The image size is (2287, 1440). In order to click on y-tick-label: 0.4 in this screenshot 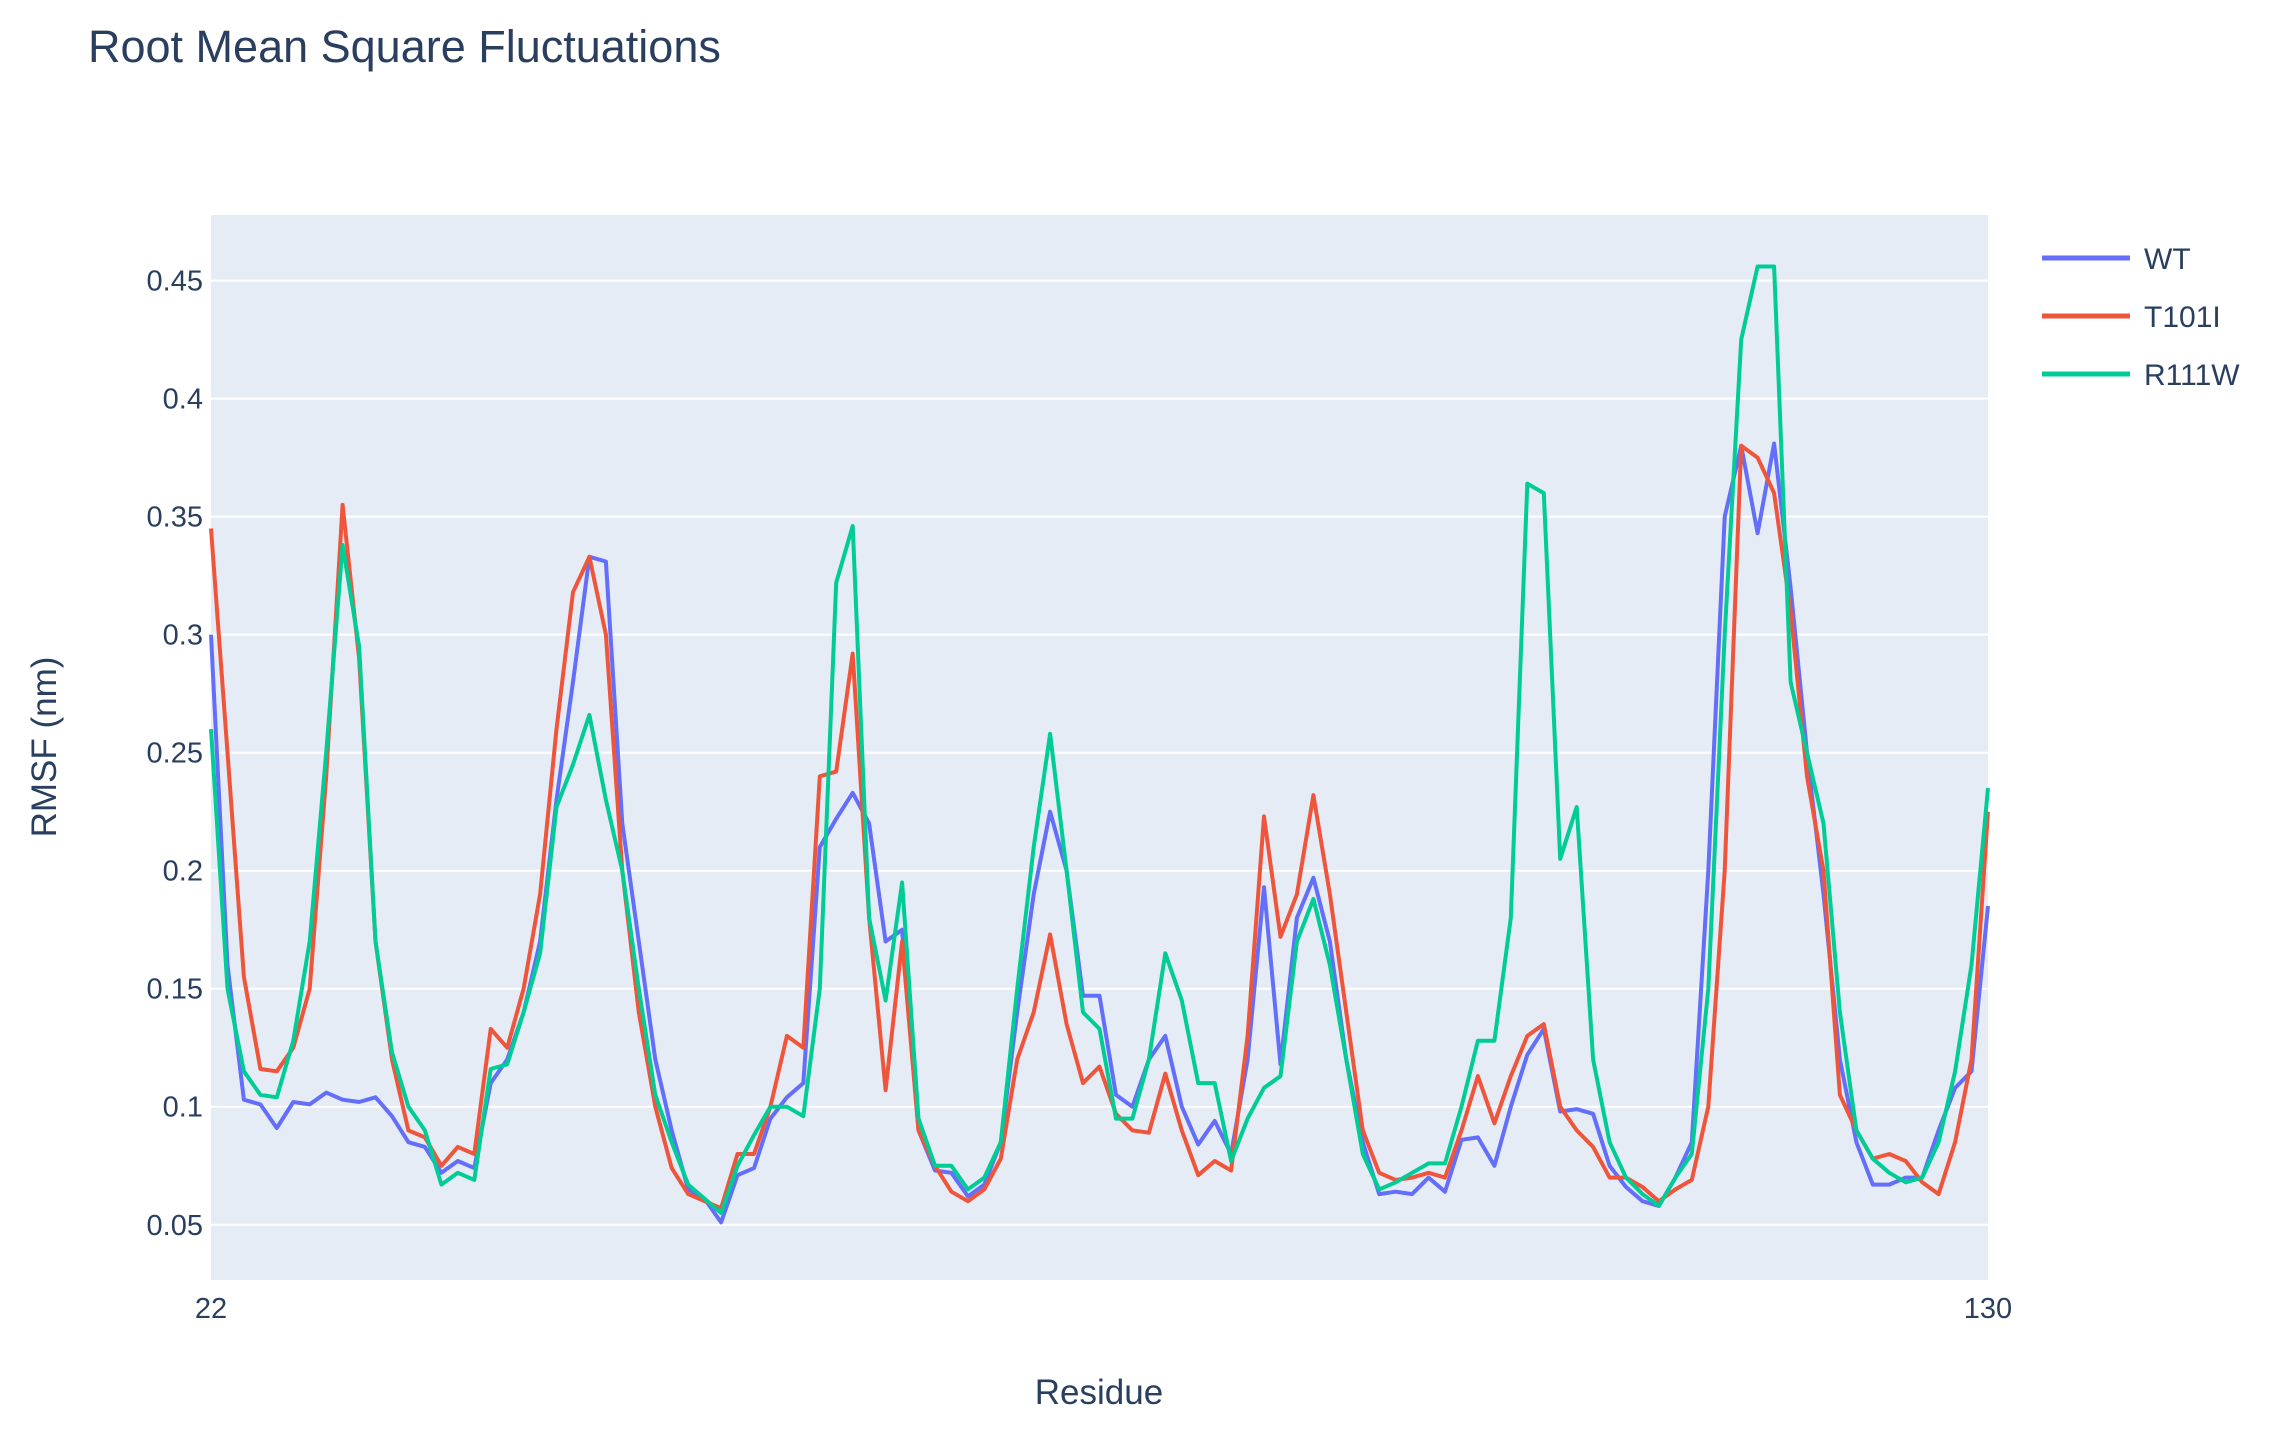, I will do `click(183, 400)`.